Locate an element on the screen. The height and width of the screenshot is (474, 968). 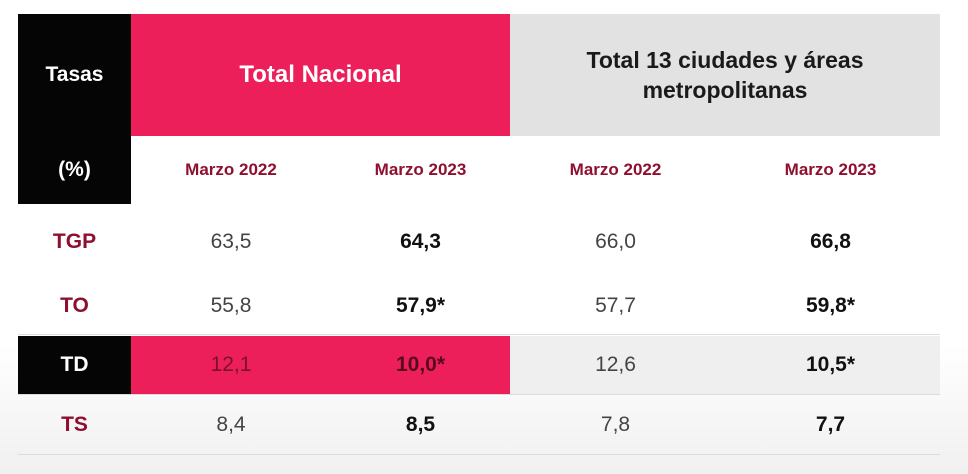
cell-value: 10,0* is located at coordinates (420, 364).